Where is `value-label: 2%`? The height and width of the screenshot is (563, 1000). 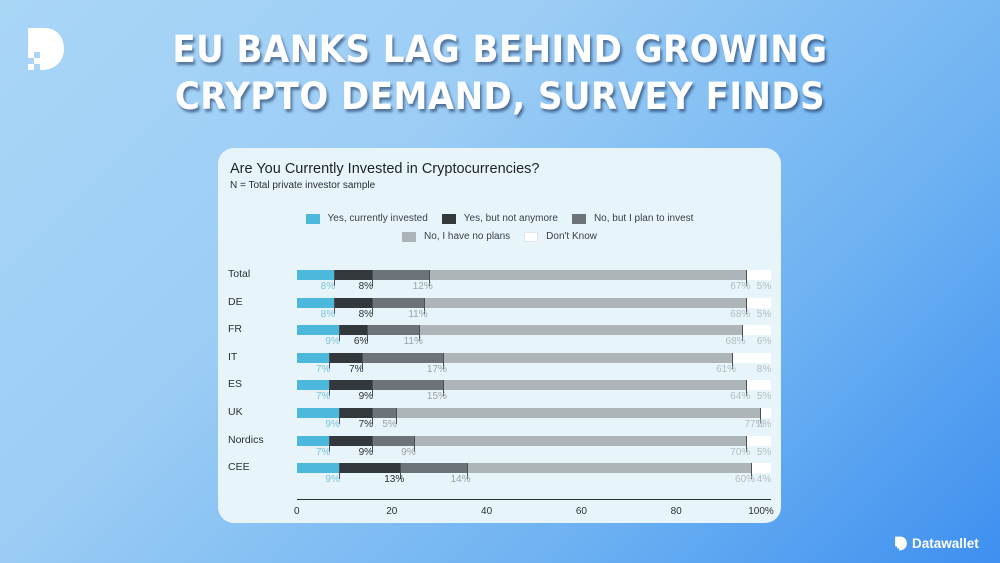
value-label: 2% is located at coordinates (764, 424).